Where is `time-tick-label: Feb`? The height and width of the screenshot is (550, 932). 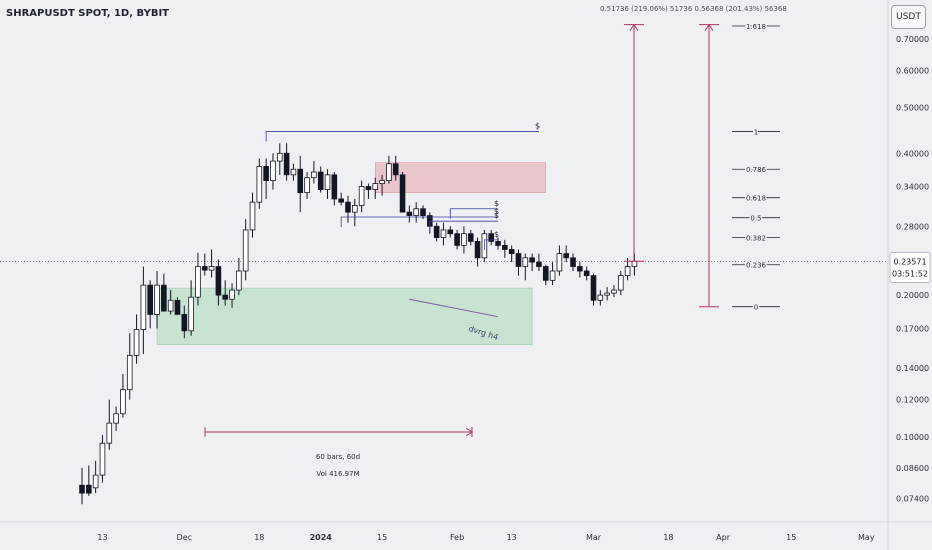 time-tick-label: Feb is located at coordinates (457, 537).